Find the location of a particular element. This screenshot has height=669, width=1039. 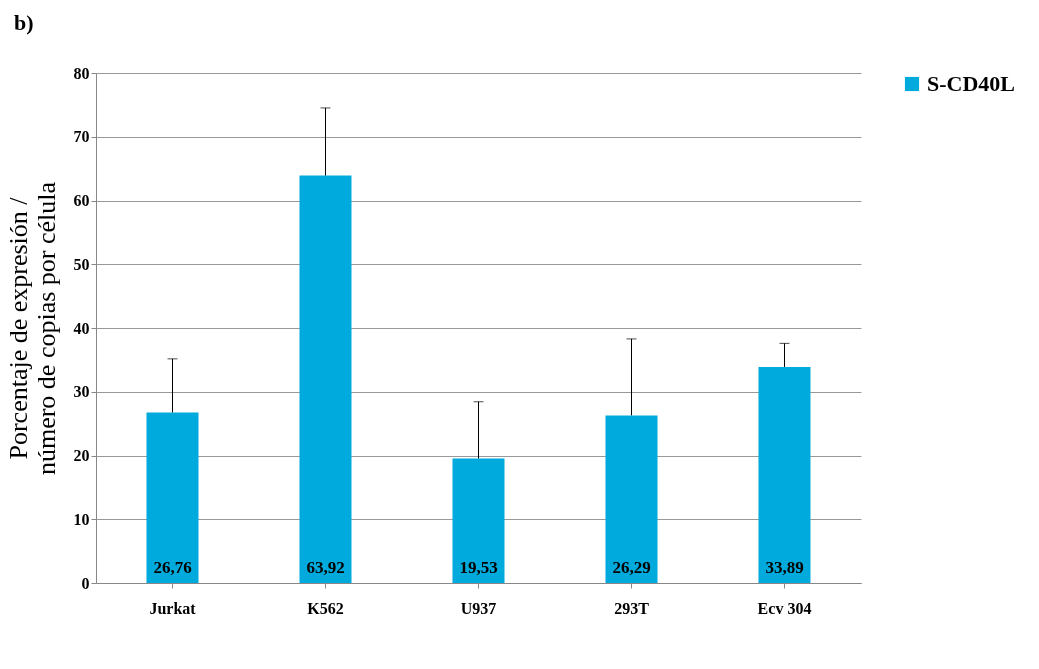

x-tick-label: U937 is located at coordinates (478, 608).